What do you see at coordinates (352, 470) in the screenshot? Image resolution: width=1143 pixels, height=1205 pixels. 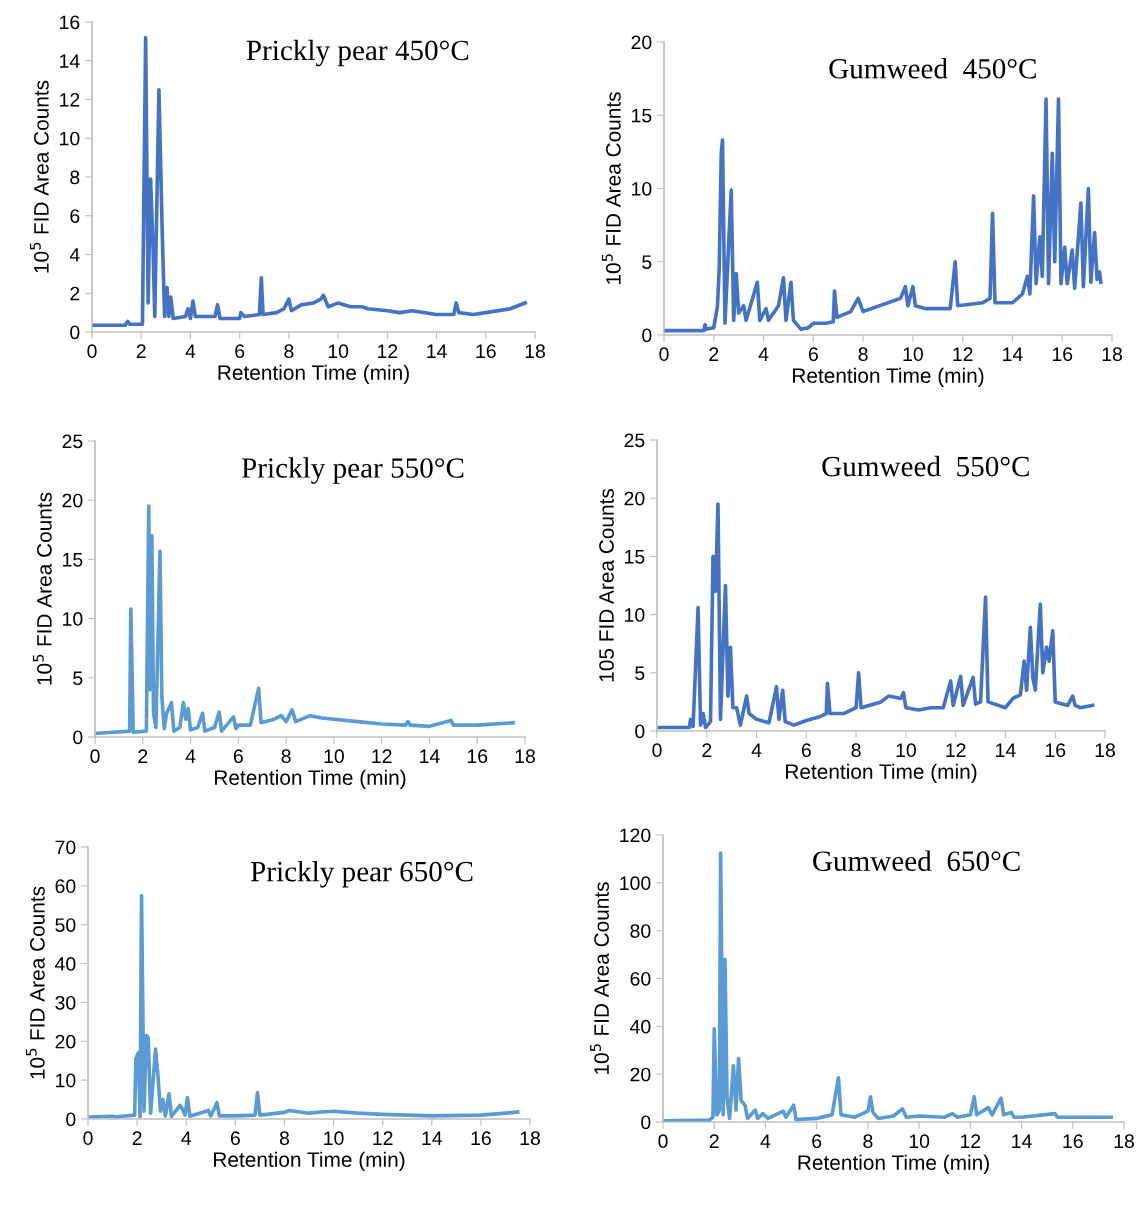 I see `text: Prickly pear 550°C` at bounding box center [352, 470].